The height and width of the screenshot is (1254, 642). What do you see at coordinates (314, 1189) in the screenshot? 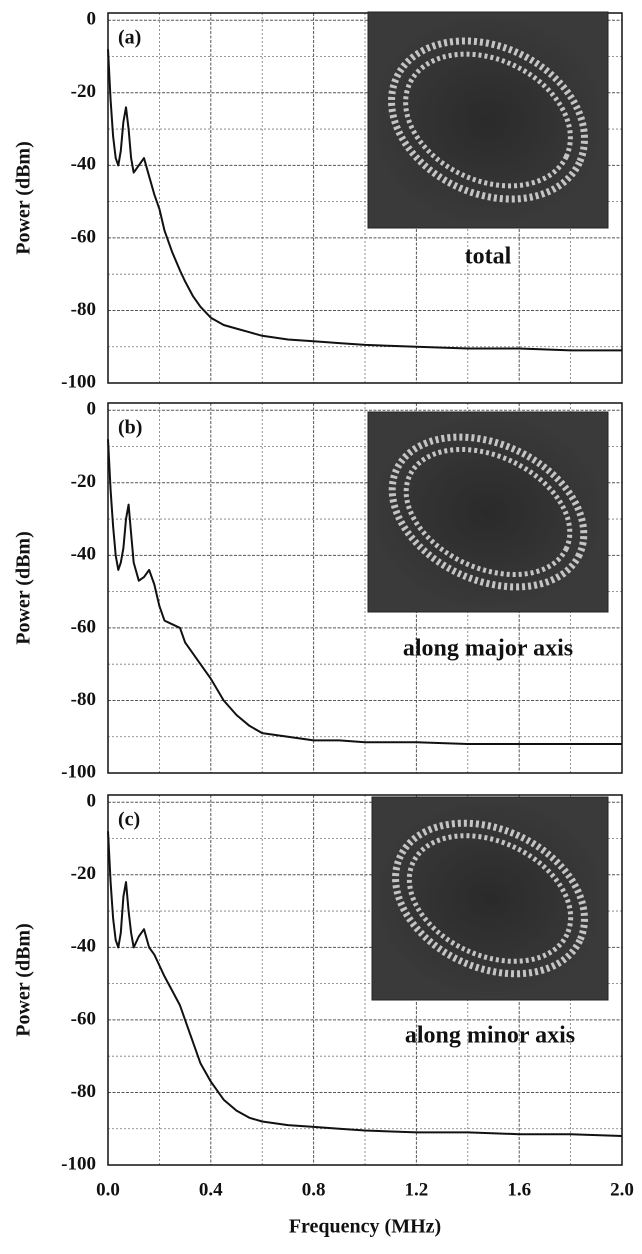
I see `x-tick-label: 0.8` at bounding box center [314, 1189].